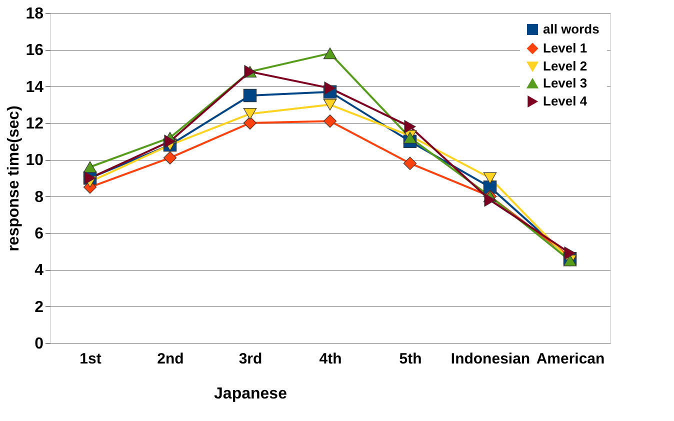 This screenshot has width=674, height=421. Describe the element at coordinates (39, 307) in the screenshot. I see `y-tick-label: 2` at that location.